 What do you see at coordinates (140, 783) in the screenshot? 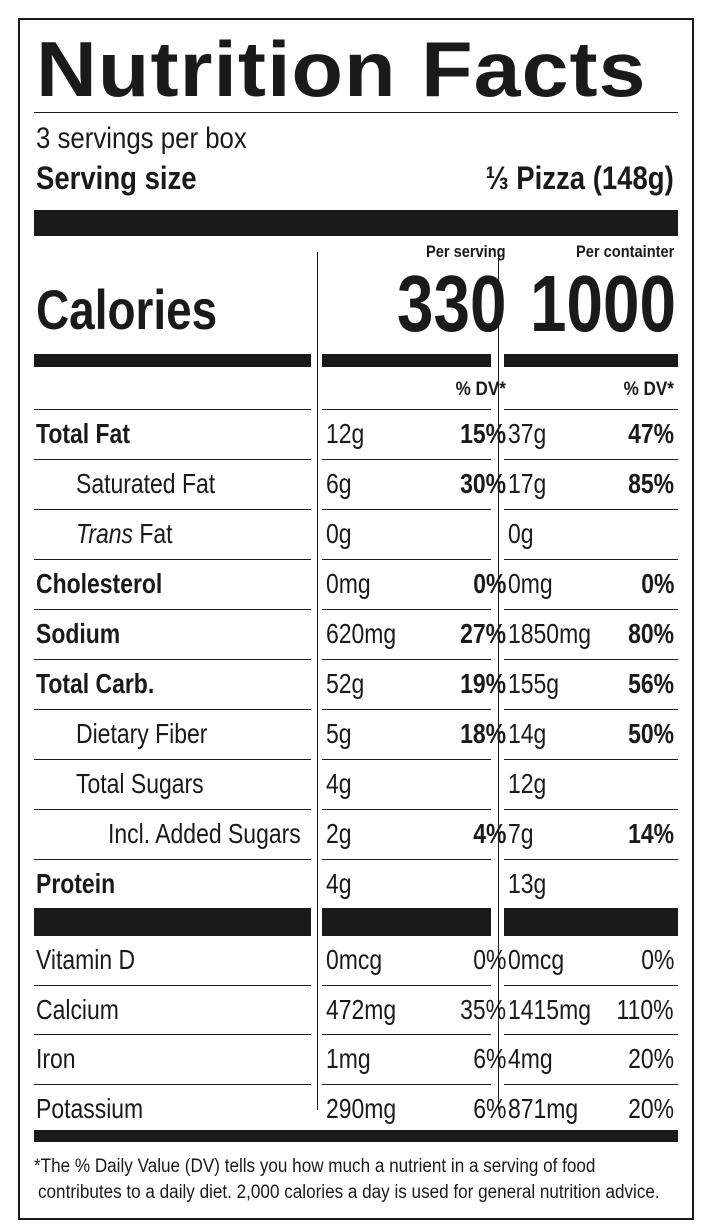
I see `nutrient-name: Total Sugars` at bounding box center [140, 783].